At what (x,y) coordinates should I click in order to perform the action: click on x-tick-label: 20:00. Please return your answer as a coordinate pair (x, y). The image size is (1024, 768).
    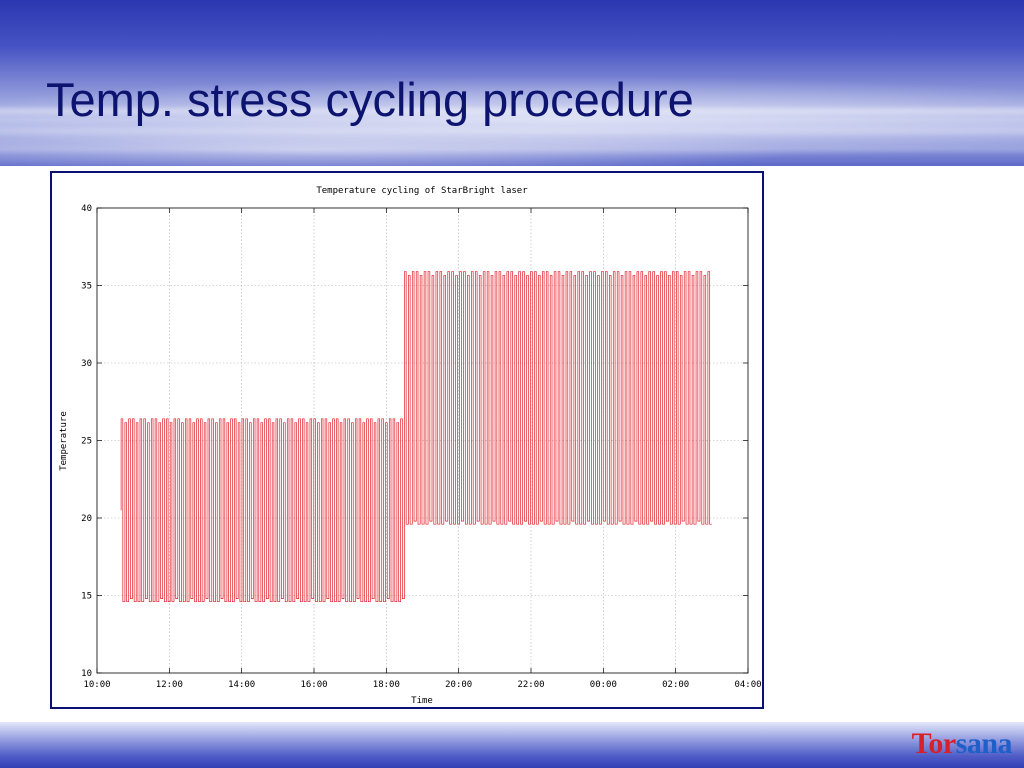
    Looking at the image, I should click on (458, 685).